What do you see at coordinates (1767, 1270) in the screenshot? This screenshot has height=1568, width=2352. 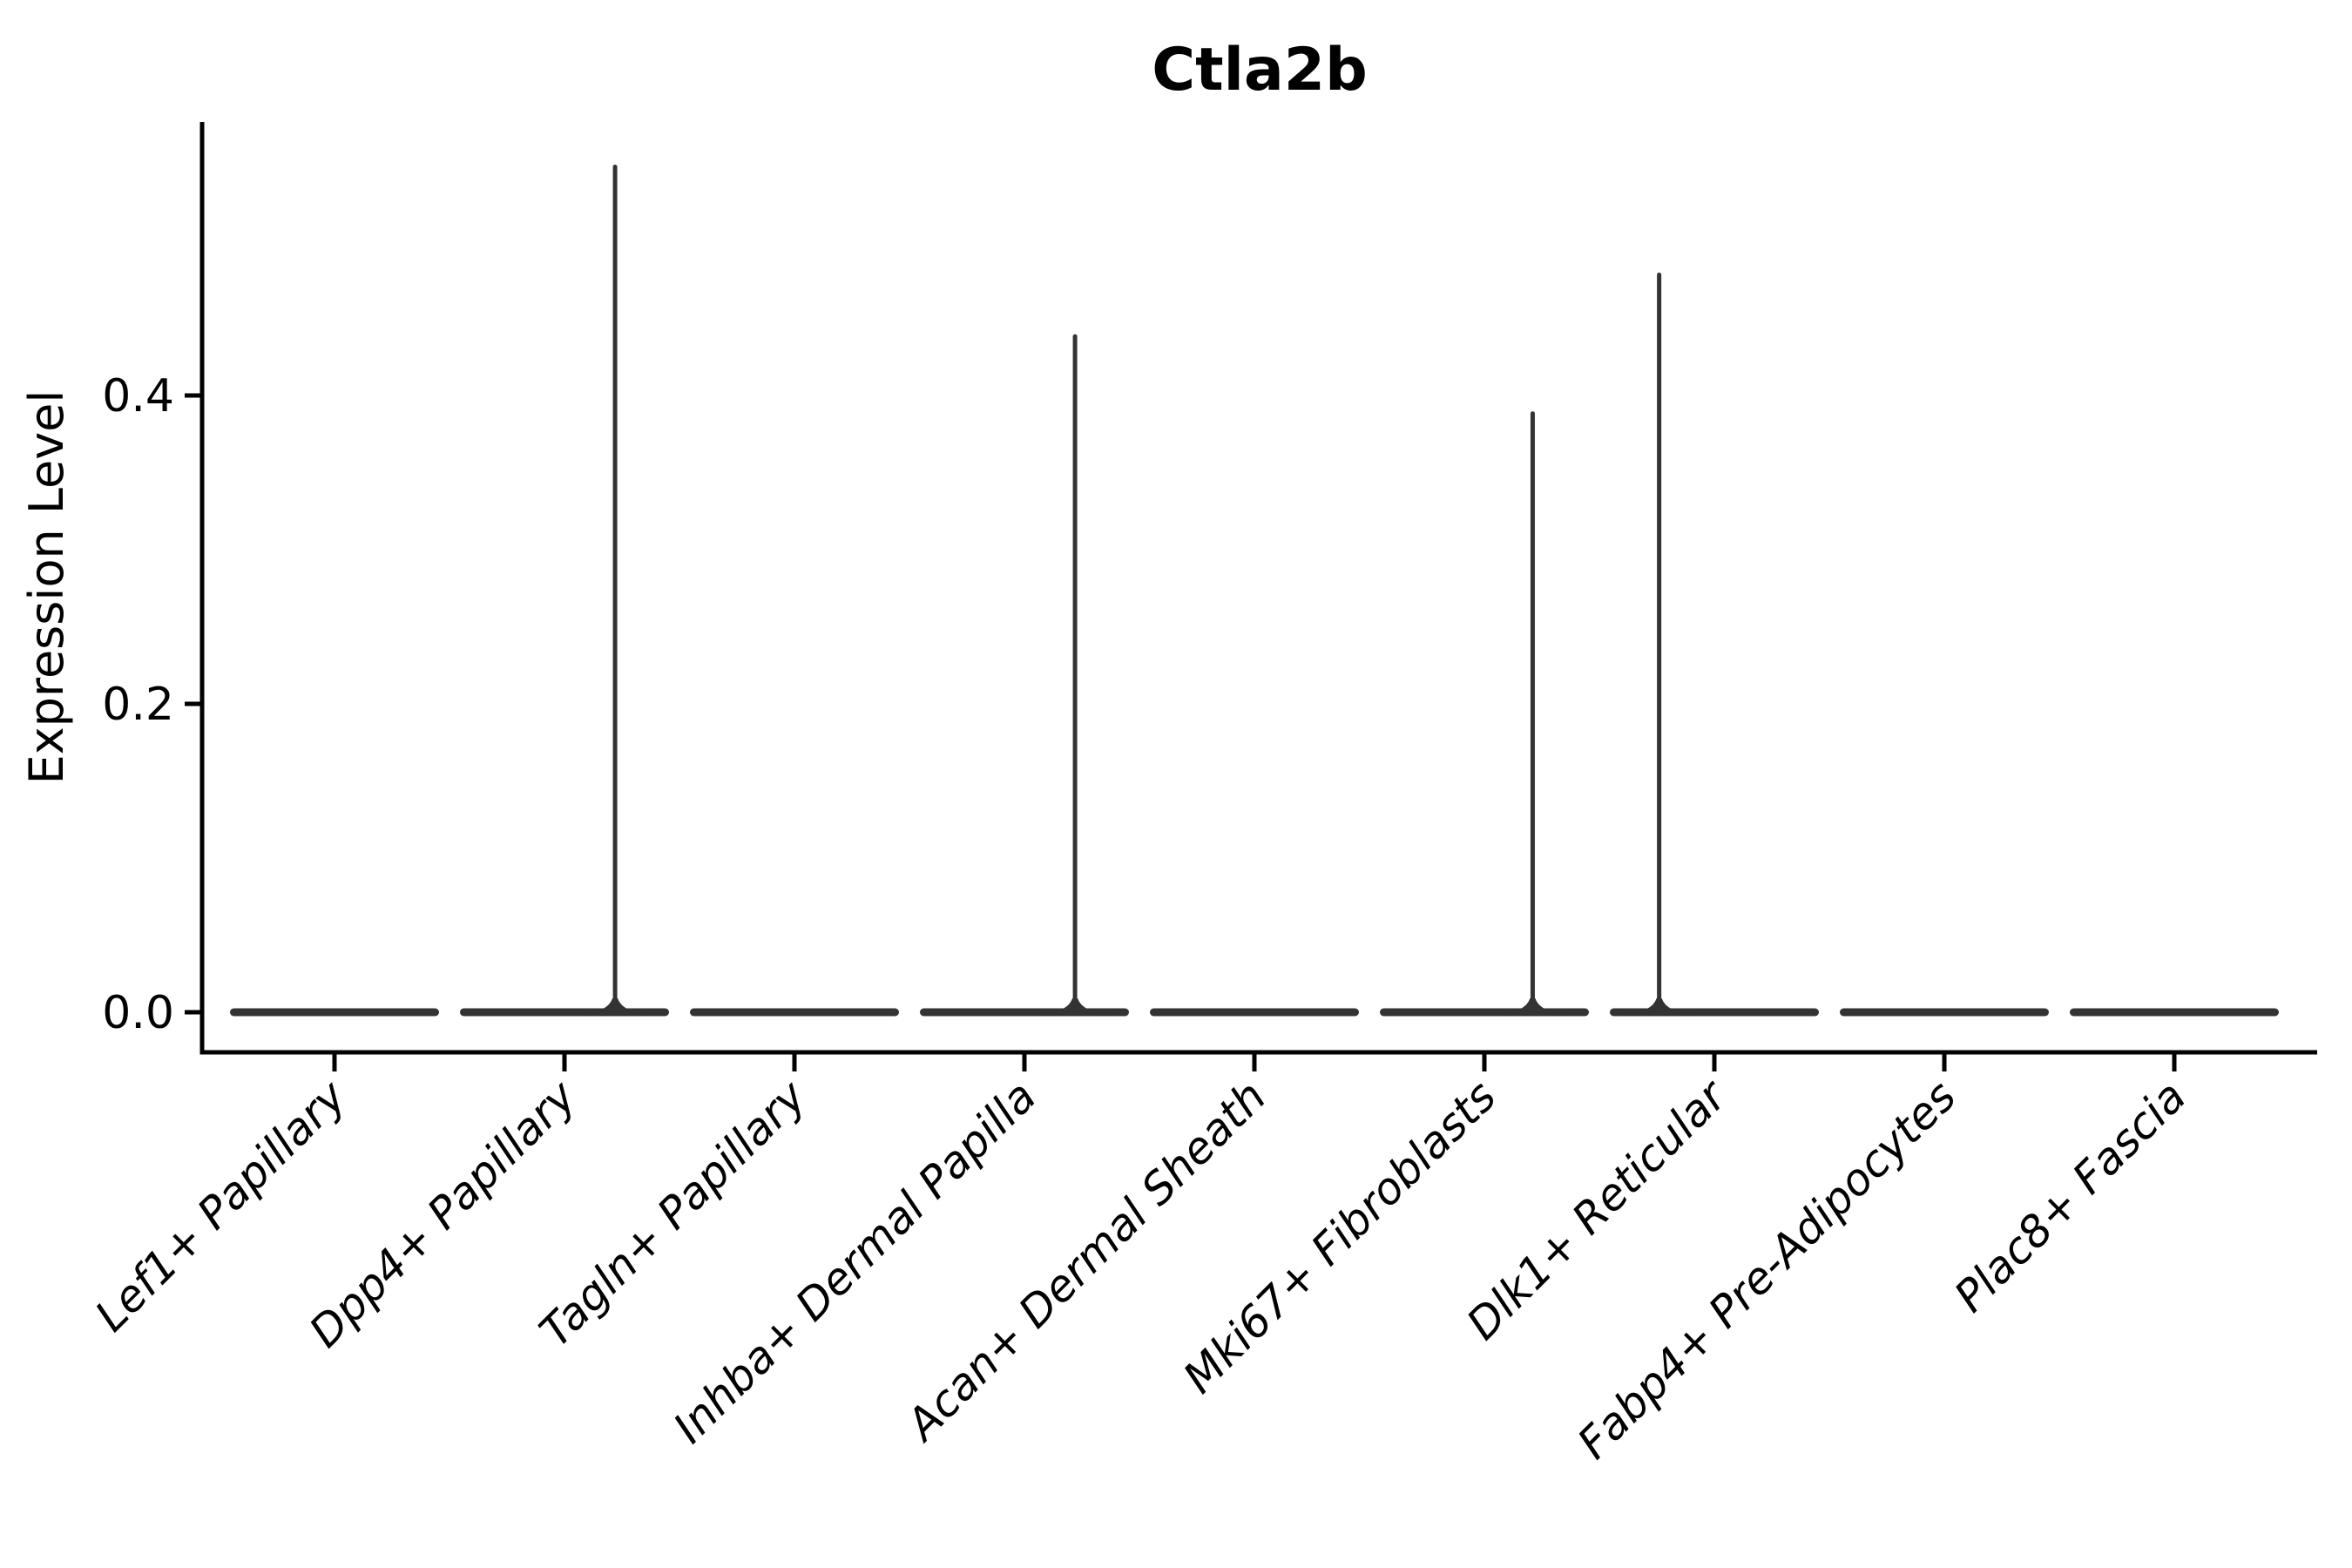 I see `x-tick-label: Fabp4+ Pre-Adipocytes` at bounding box center [1767, 1270].